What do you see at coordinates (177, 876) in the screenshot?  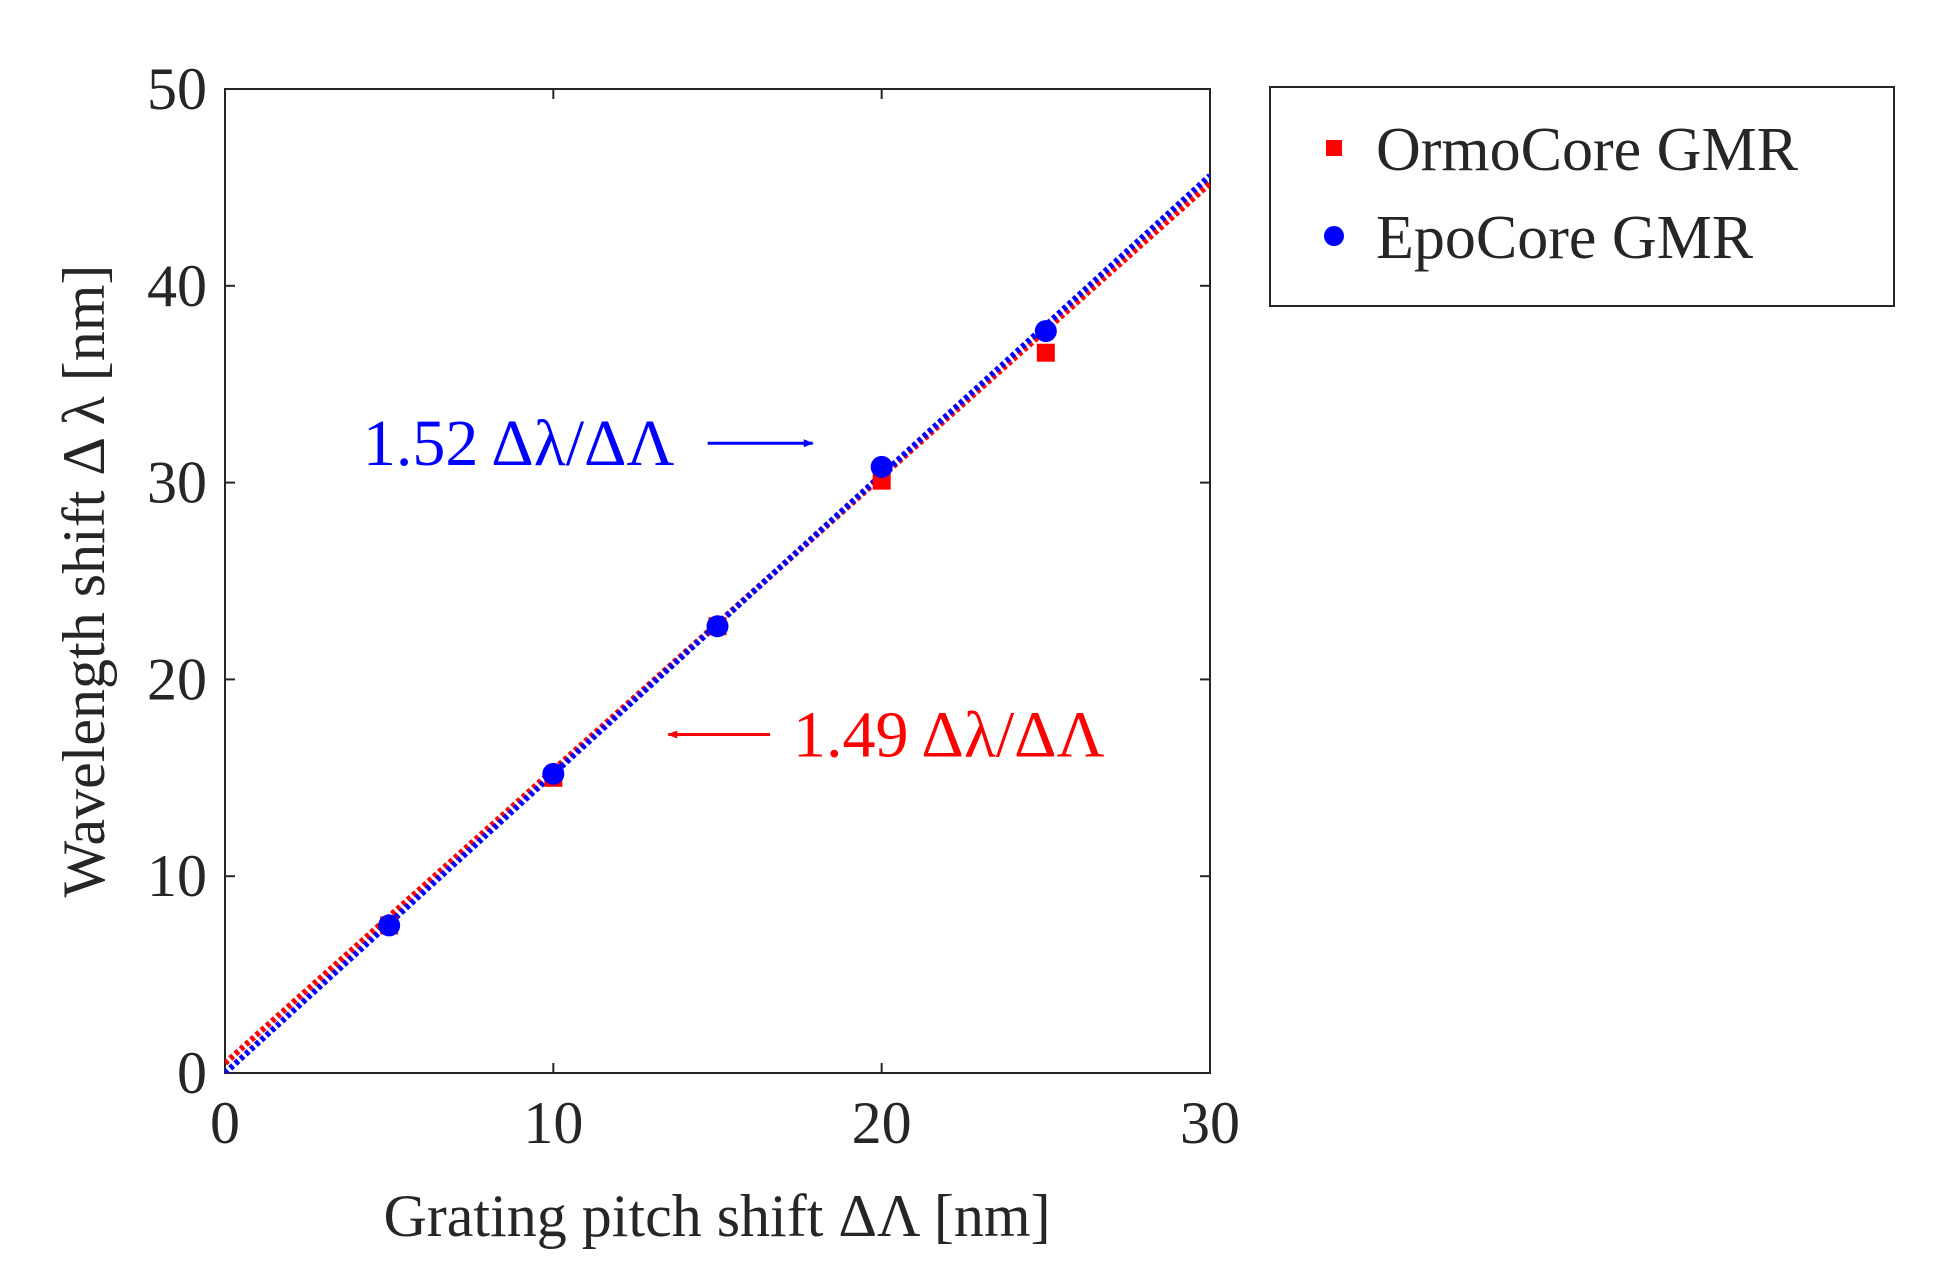 I see `y-tick-label: 10` at bounding box center [177, 876].